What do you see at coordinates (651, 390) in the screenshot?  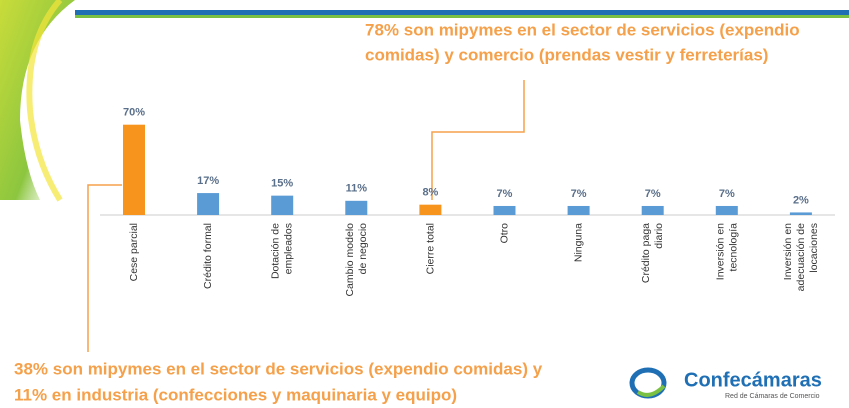 I see `logo-mark` at bounding box center [651, 390].